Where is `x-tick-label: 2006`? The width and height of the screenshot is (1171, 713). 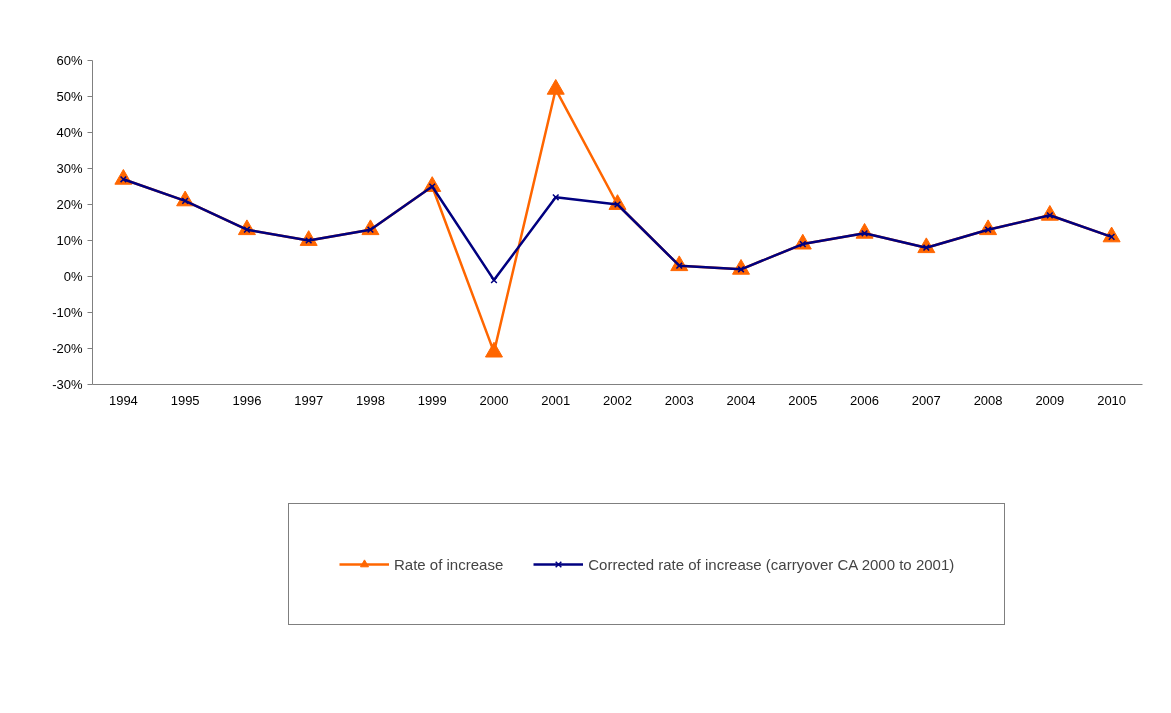
x-tick-label: 2006 is located at coordinates (865, 400).